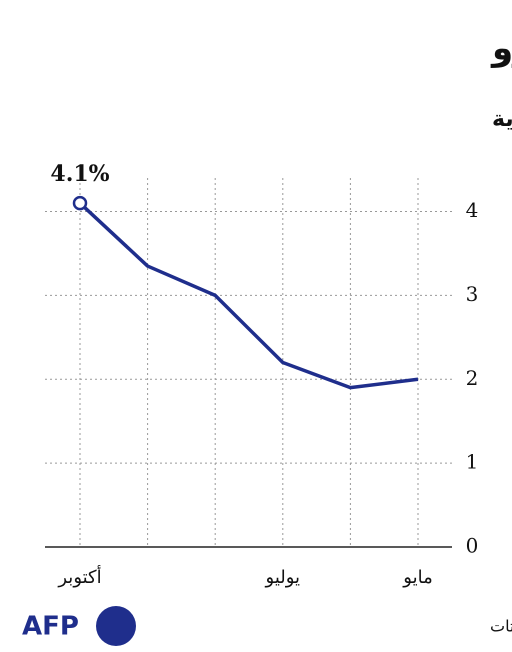 The height and width of the screenshot is (652, 512). What do you see at coordinates (50, 627) in the screenshot?
I see `logo: AFP` at bounding box center [50, 627].